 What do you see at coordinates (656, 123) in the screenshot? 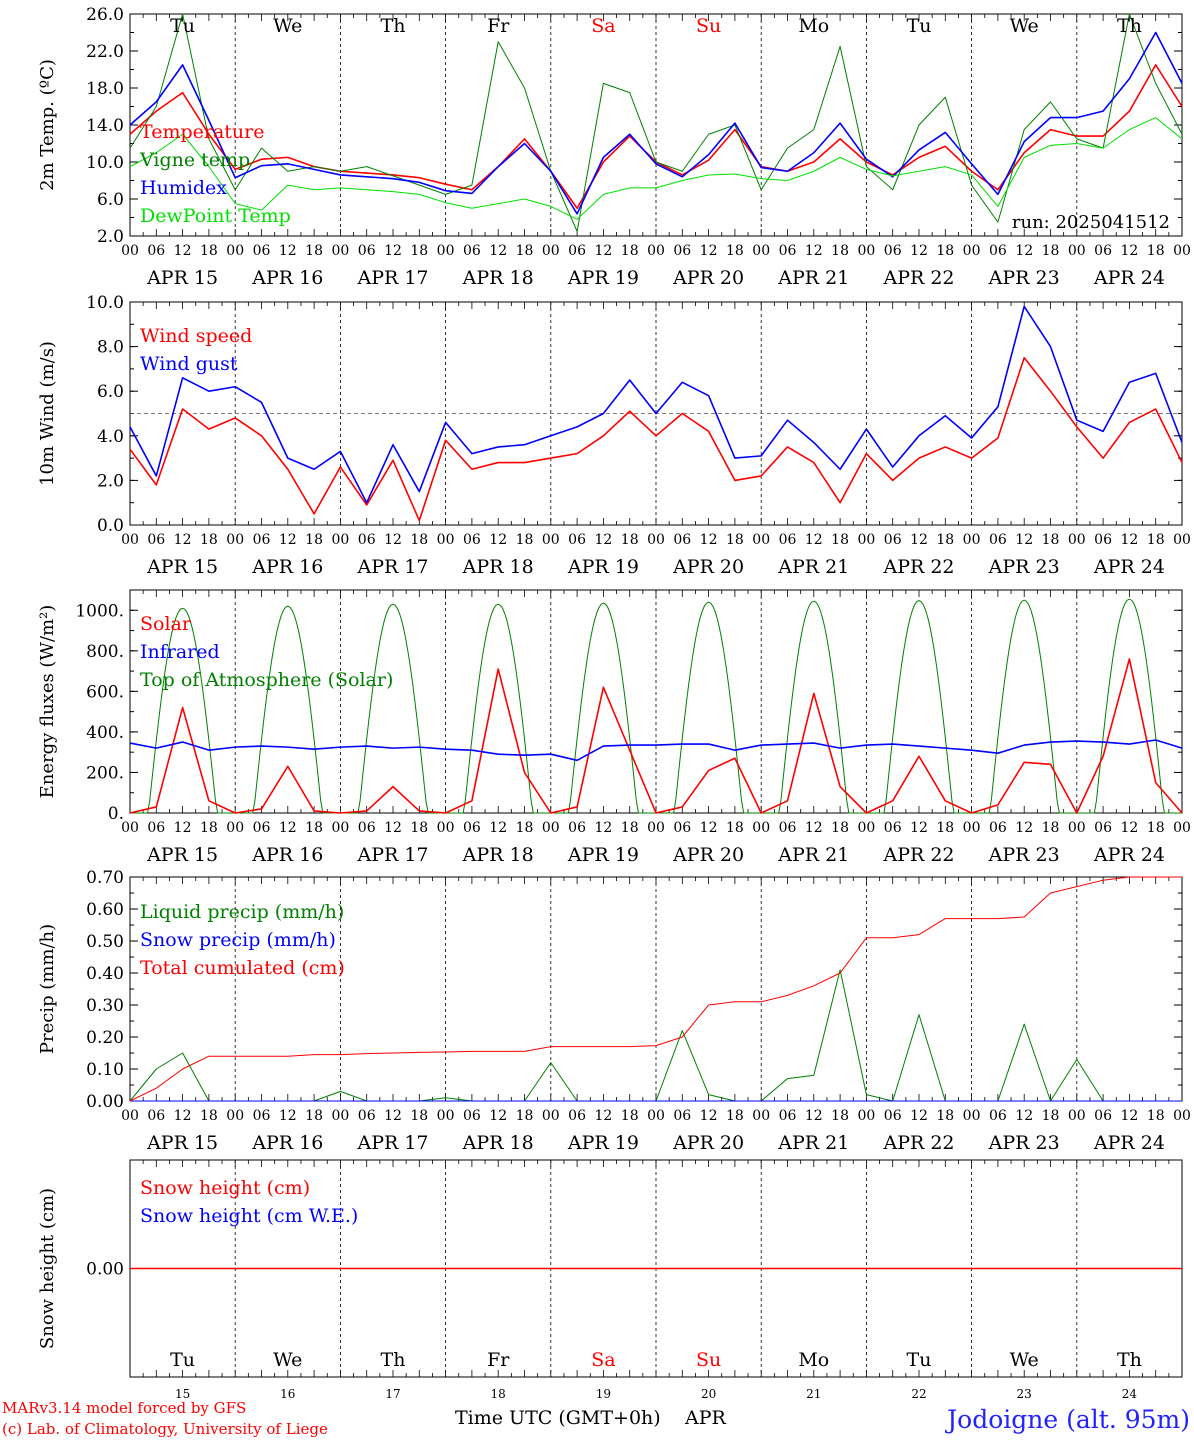
I see `series-line-humidex` at bounding box center [656, 123].